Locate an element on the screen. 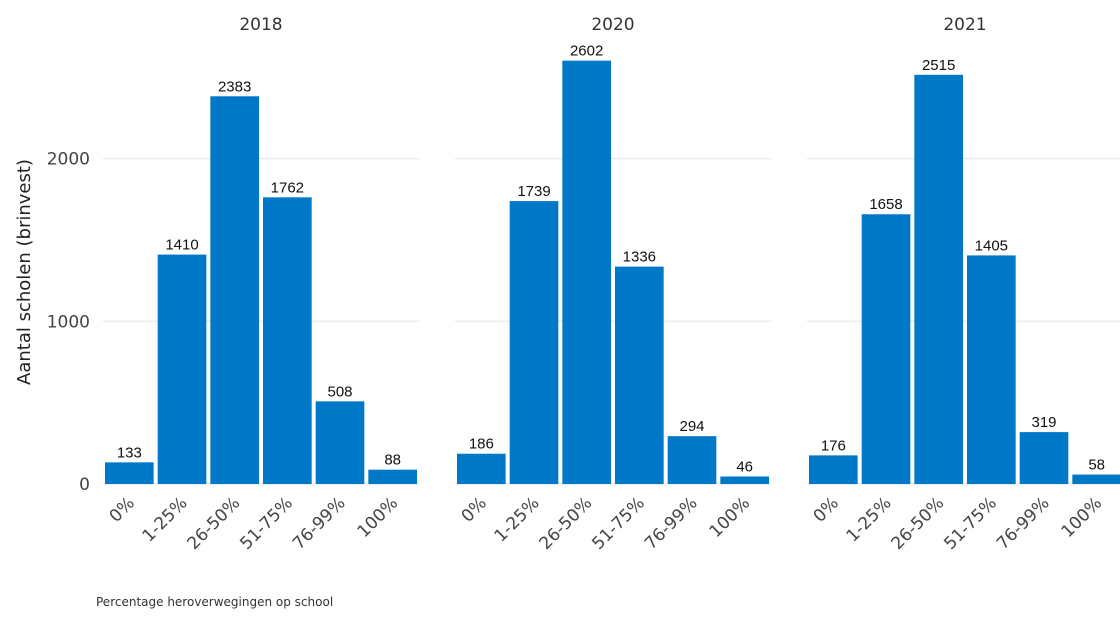 The height and width of the screenshot is (621, 1120). bar-2020-0% is located at coordinates (481, 468).